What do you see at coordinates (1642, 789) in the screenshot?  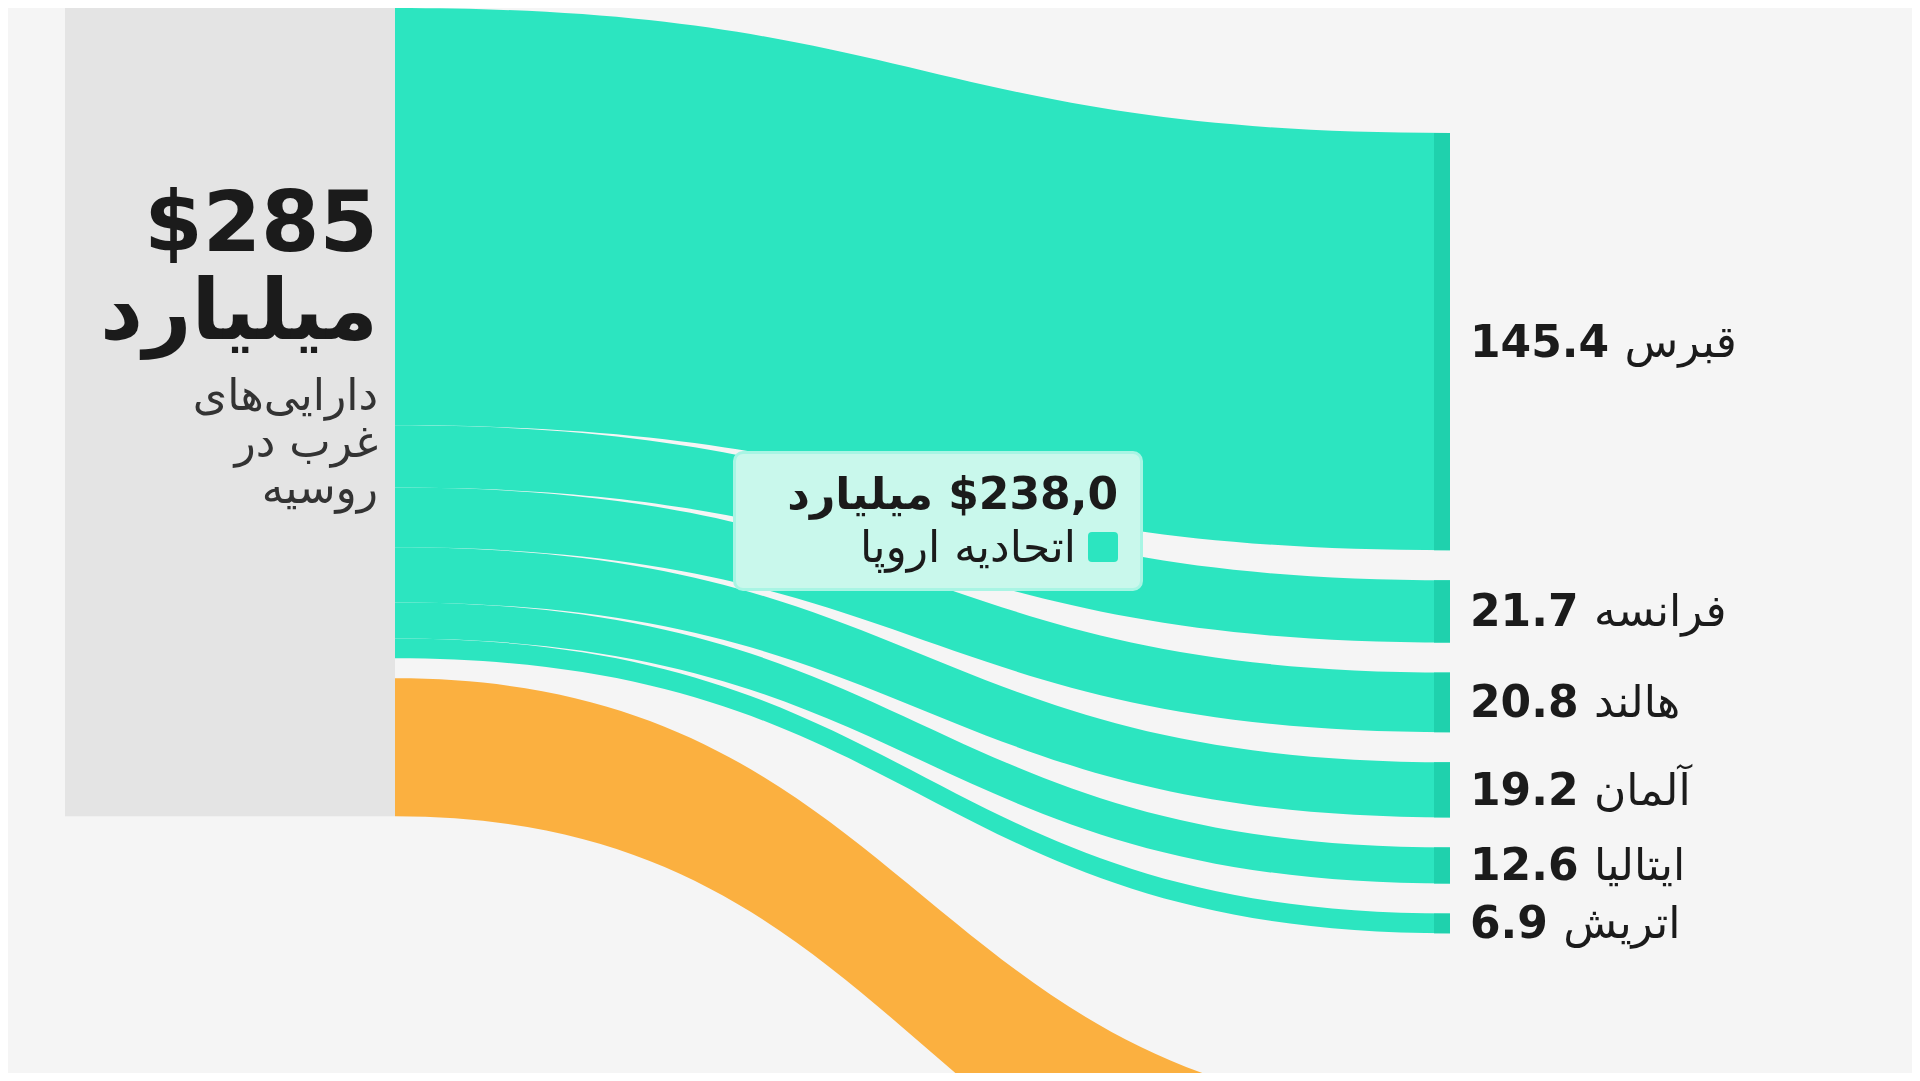 I see `category-label: آلمان` at bounding box center [1642, 789].